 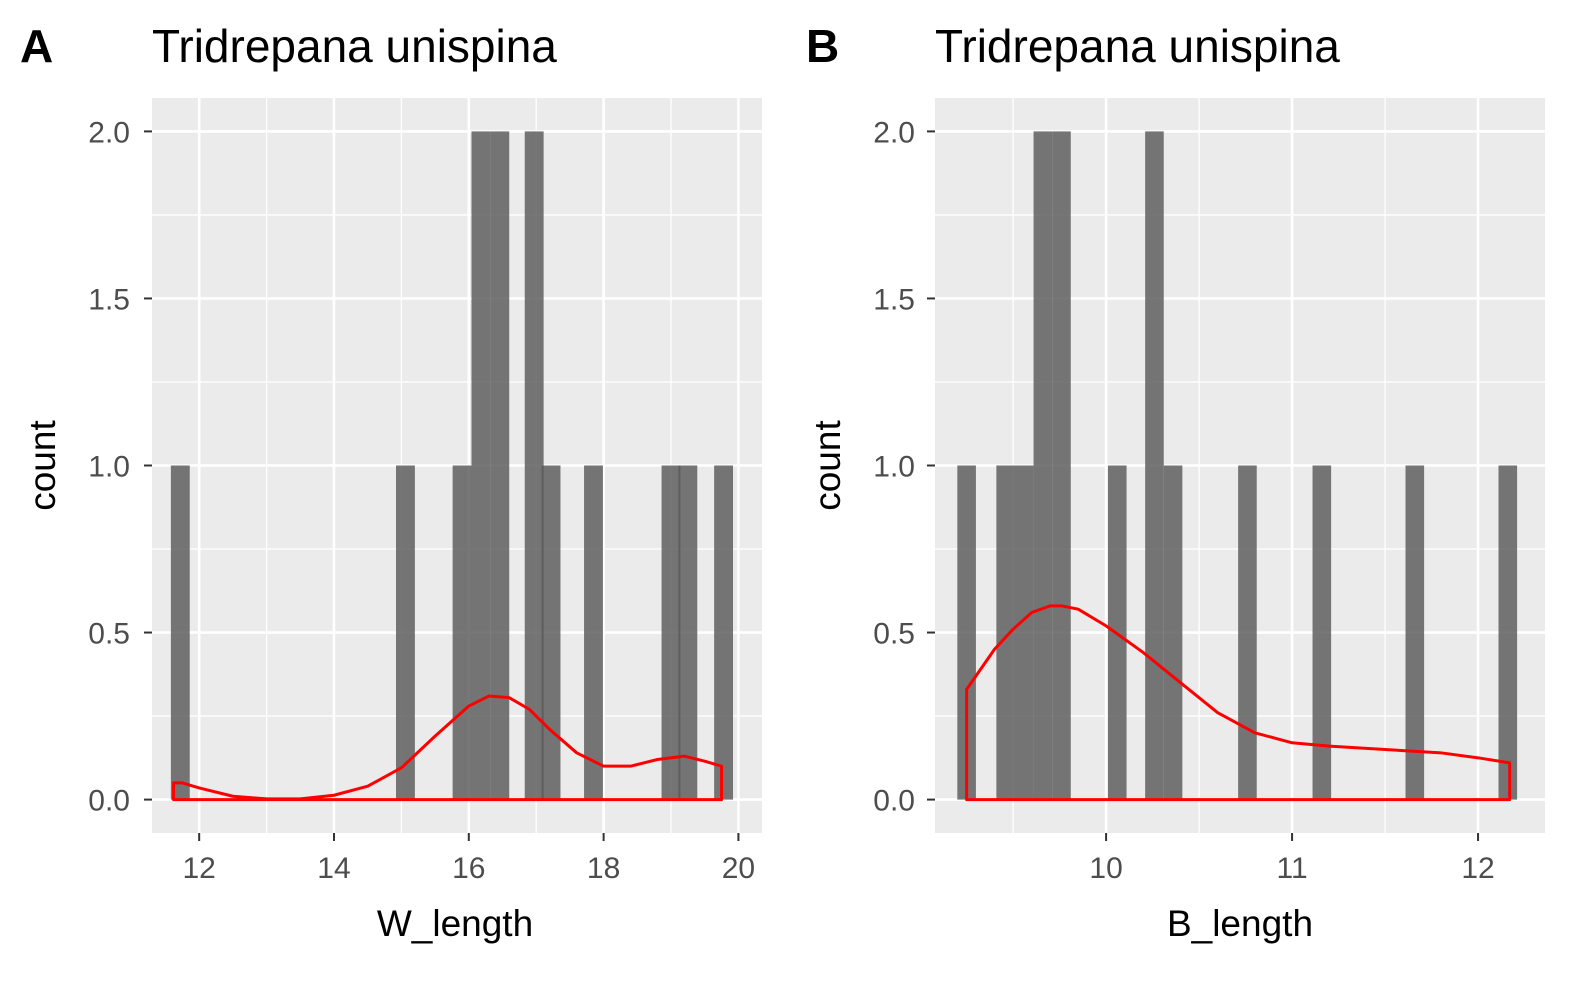 What do you see at coordinates (1105, 868) in the screenshot?
I see `x-tick-label: 10` at bounding box center [1105, 868].